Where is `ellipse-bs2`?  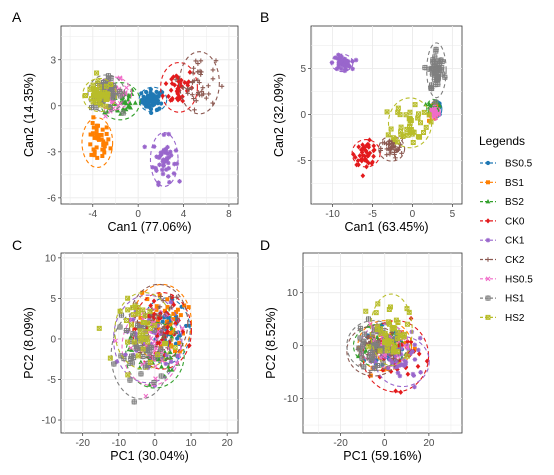
ellipse-bs2 is located at coordinates (120, 101).